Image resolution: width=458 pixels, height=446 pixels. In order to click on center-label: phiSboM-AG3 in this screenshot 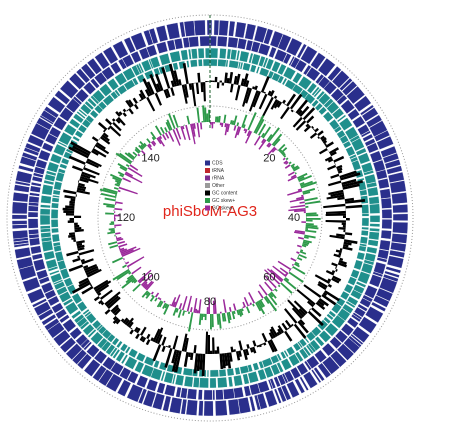, I will do `click(210, 211)`.